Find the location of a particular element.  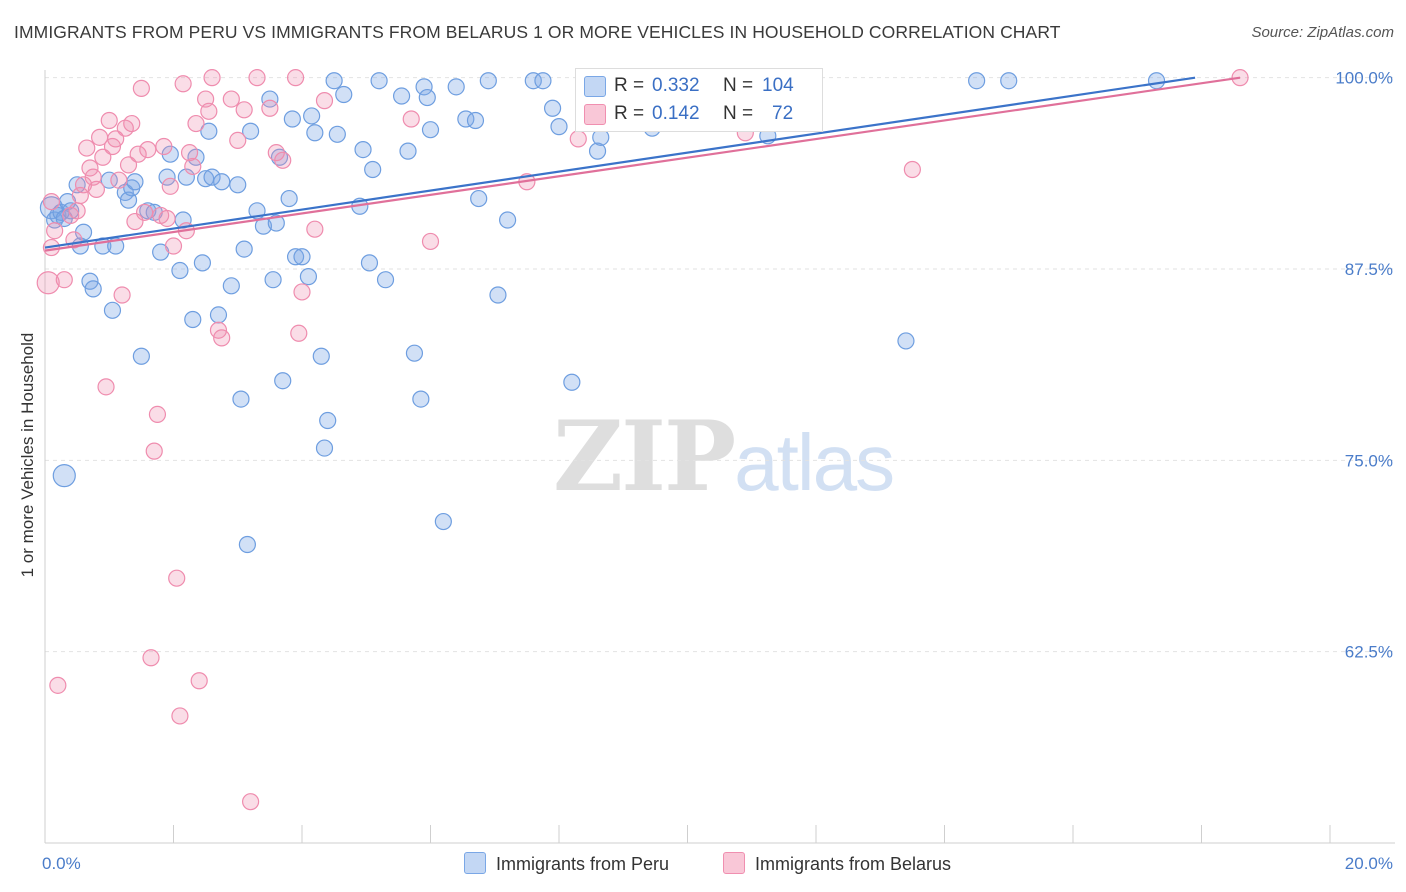

watermark: ZIPatlas is located at coordinates (724, 456).